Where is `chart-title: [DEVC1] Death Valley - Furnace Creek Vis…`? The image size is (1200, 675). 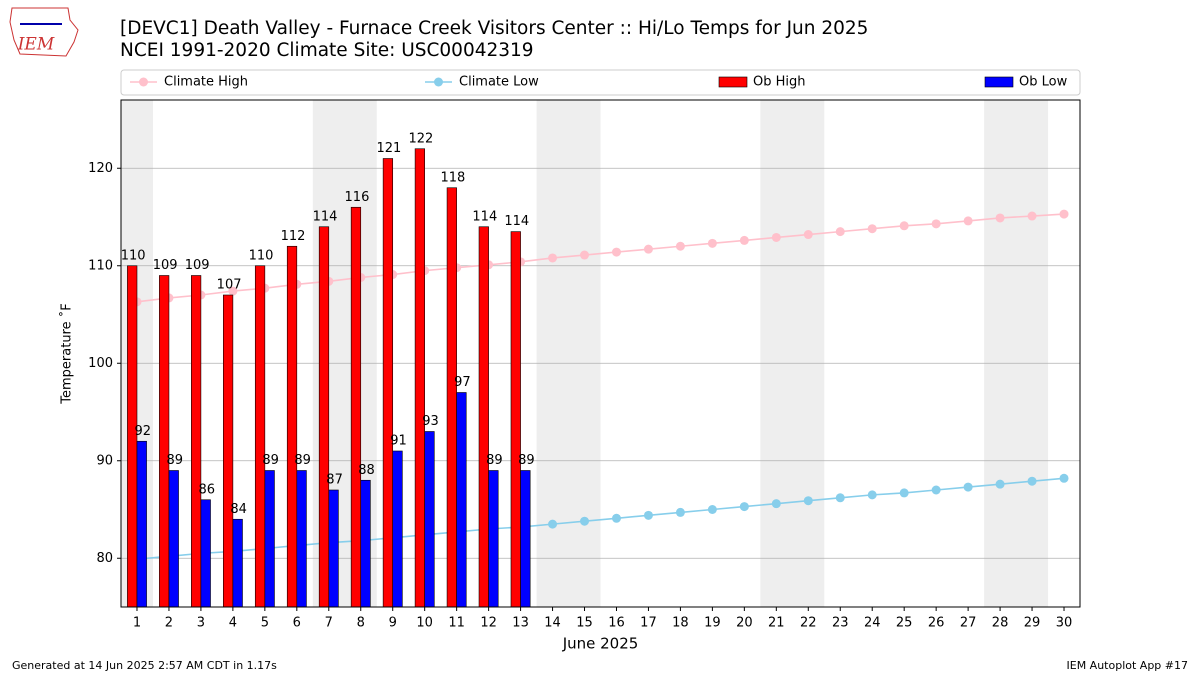 chart-title: [DEVC1] Death Valley - Furnace Creek Vis… is located at coordinates (494, 28).